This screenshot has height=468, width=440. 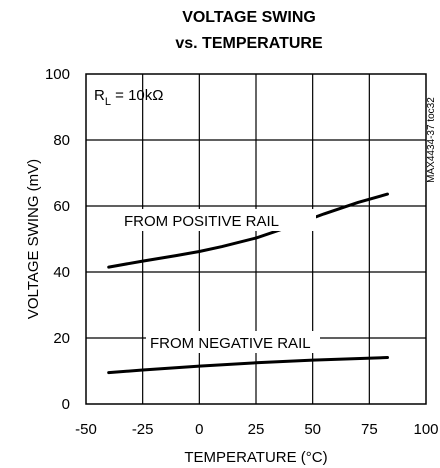 I want to click on series-label-negative: FROM NEGATIVE RAIL, so click(x=230, y=343).